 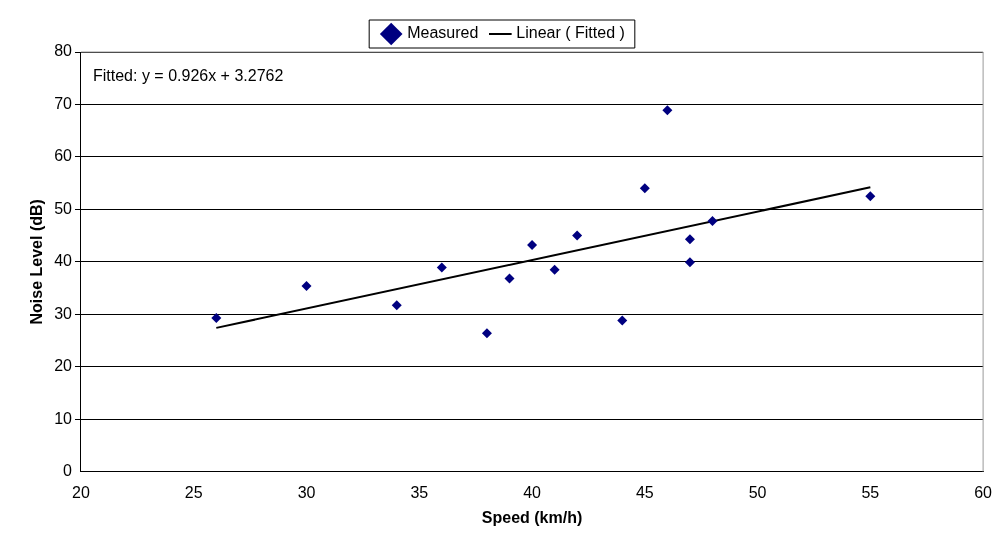 I want to click on y-tick-label: 40, so click(x=63, y=261).